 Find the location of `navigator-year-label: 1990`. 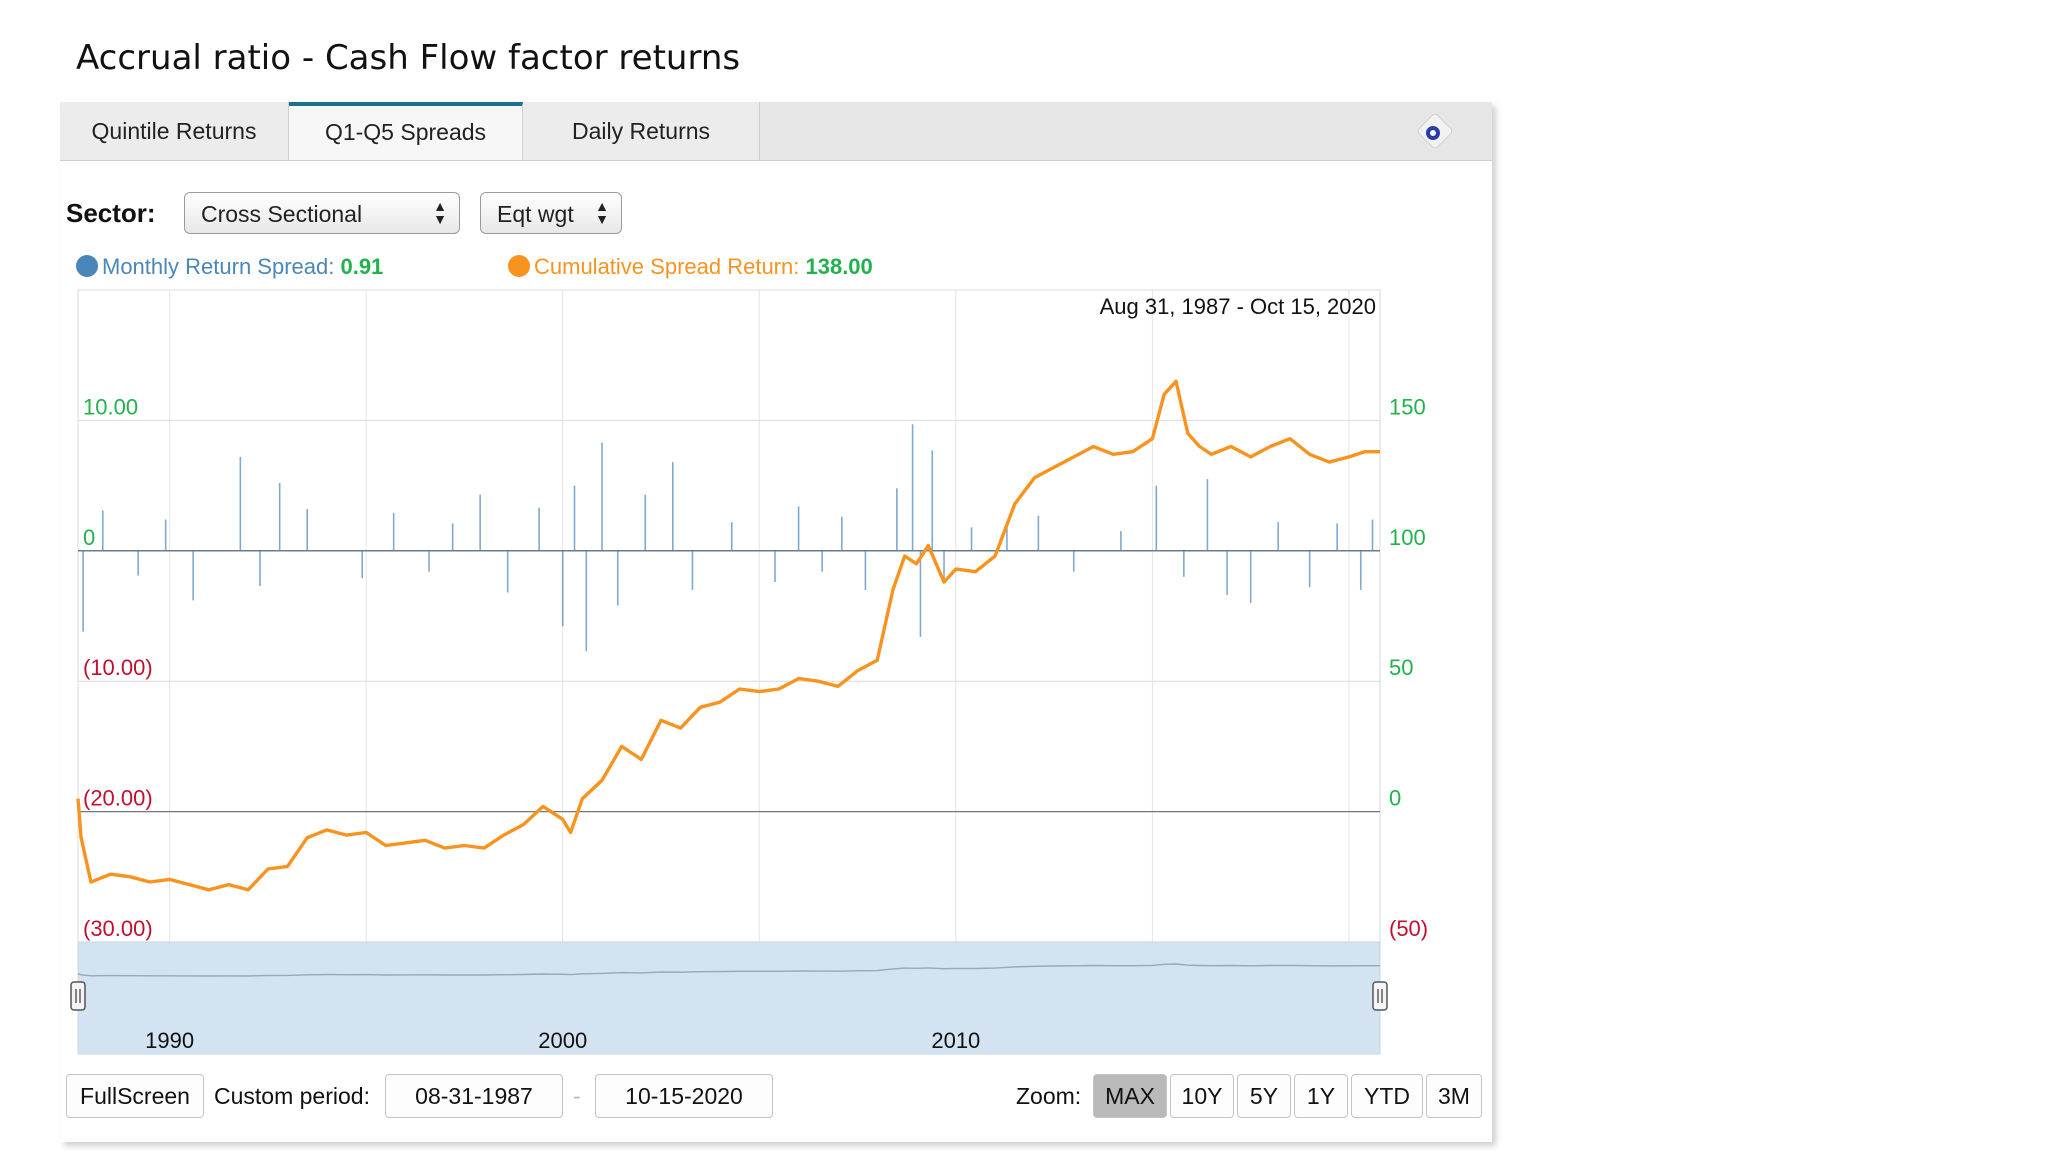

navigator-year-label: 1990 is located at coordinates (169, 1040).